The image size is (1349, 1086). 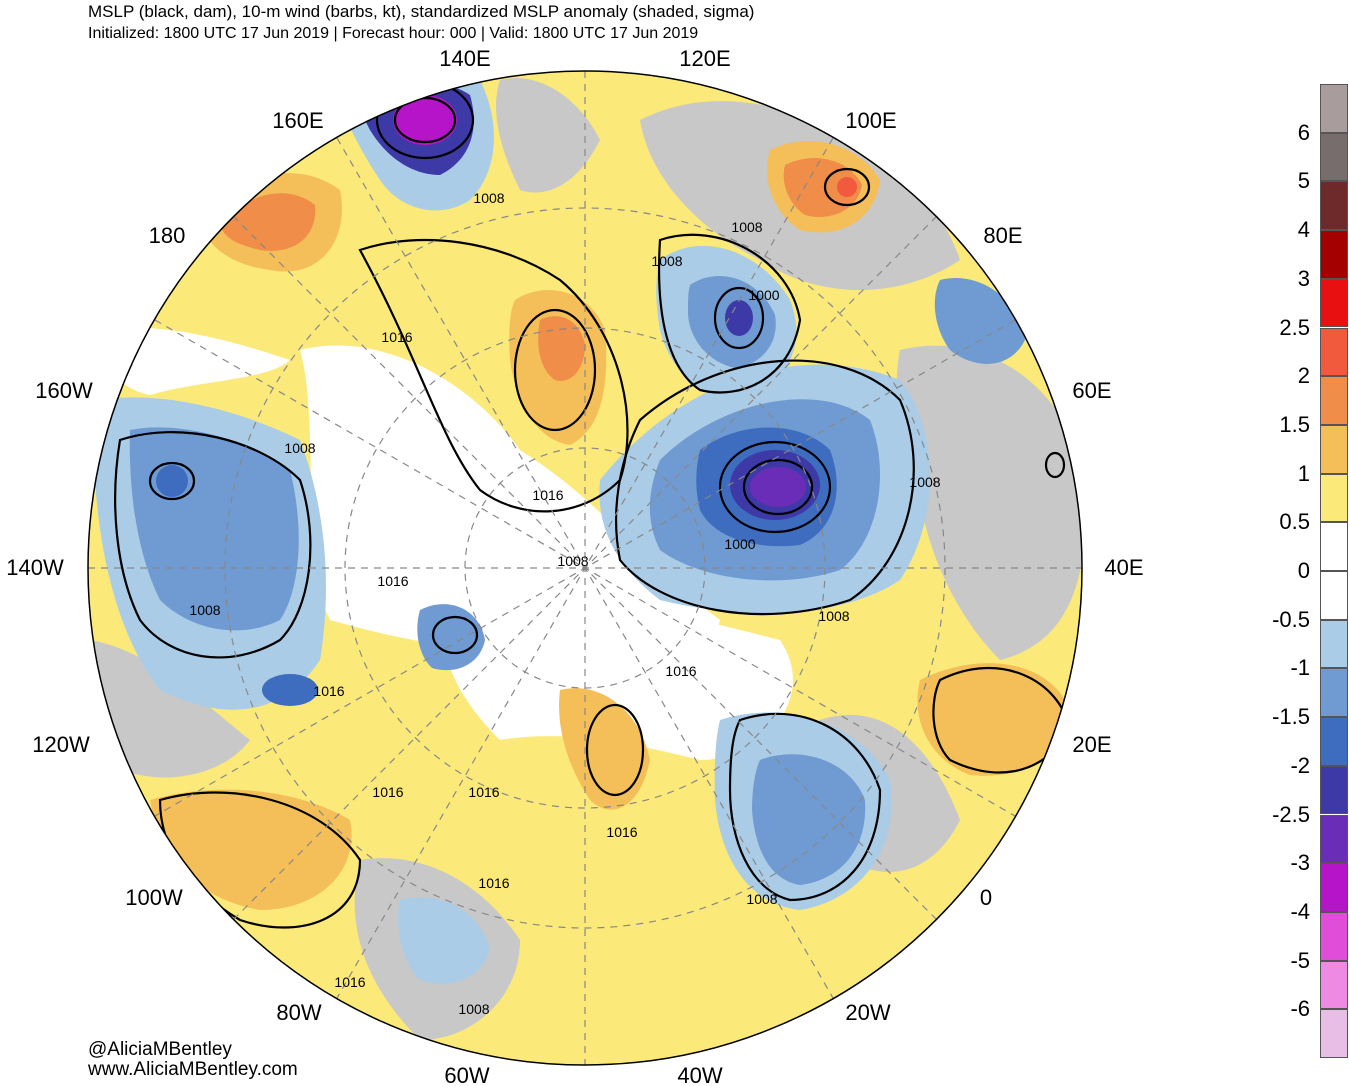 I want to click on longitude-label: 40W, so click(x=699, y=1074).